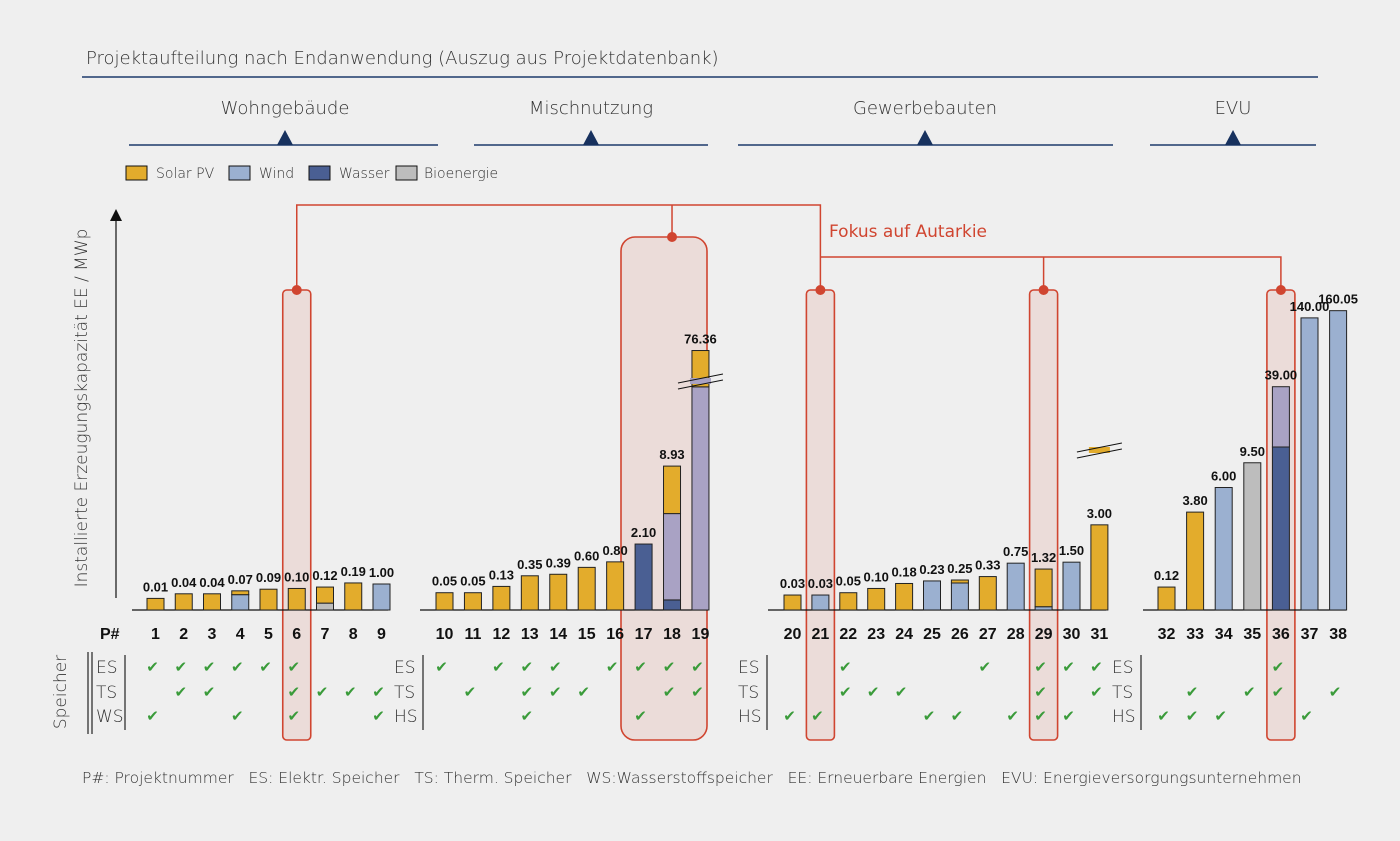  I want to click on check-36-0: ✔, so click(1278, 667).